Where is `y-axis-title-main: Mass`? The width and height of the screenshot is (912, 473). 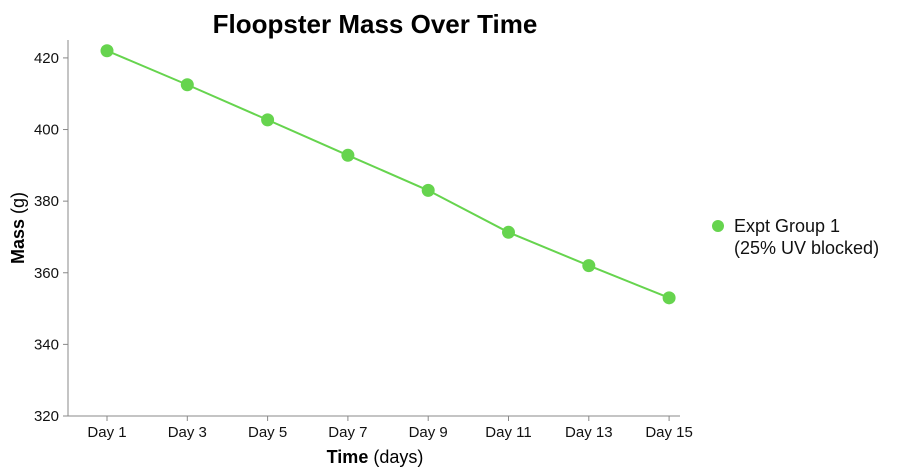
y-axis-title-main: Mass is located at coordinates (18, 241).